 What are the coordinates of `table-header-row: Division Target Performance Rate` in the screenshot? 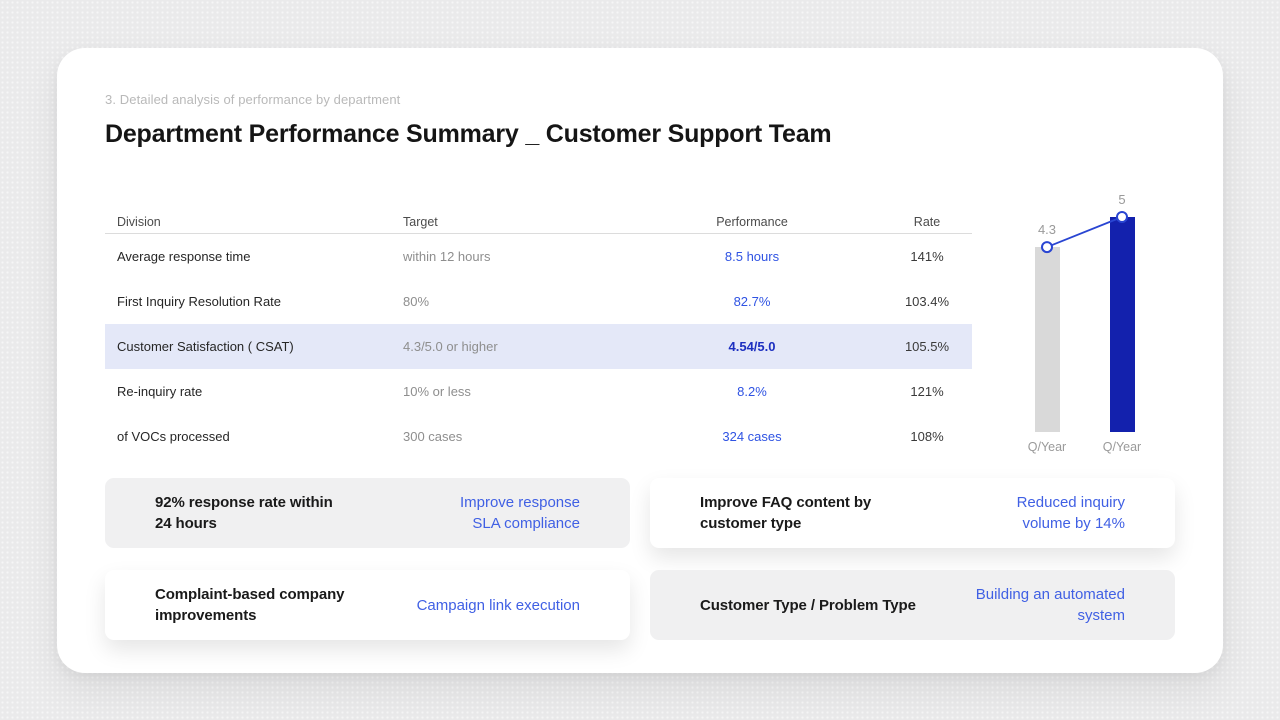 It's located at (538, 222).